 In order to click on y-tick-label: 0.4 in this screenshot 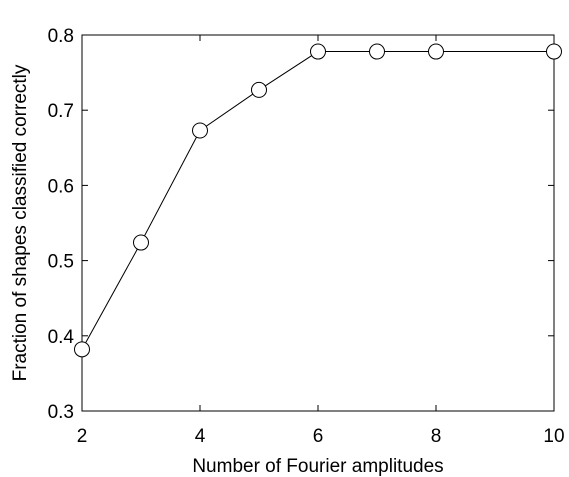, I will do `click(61, 337)`.